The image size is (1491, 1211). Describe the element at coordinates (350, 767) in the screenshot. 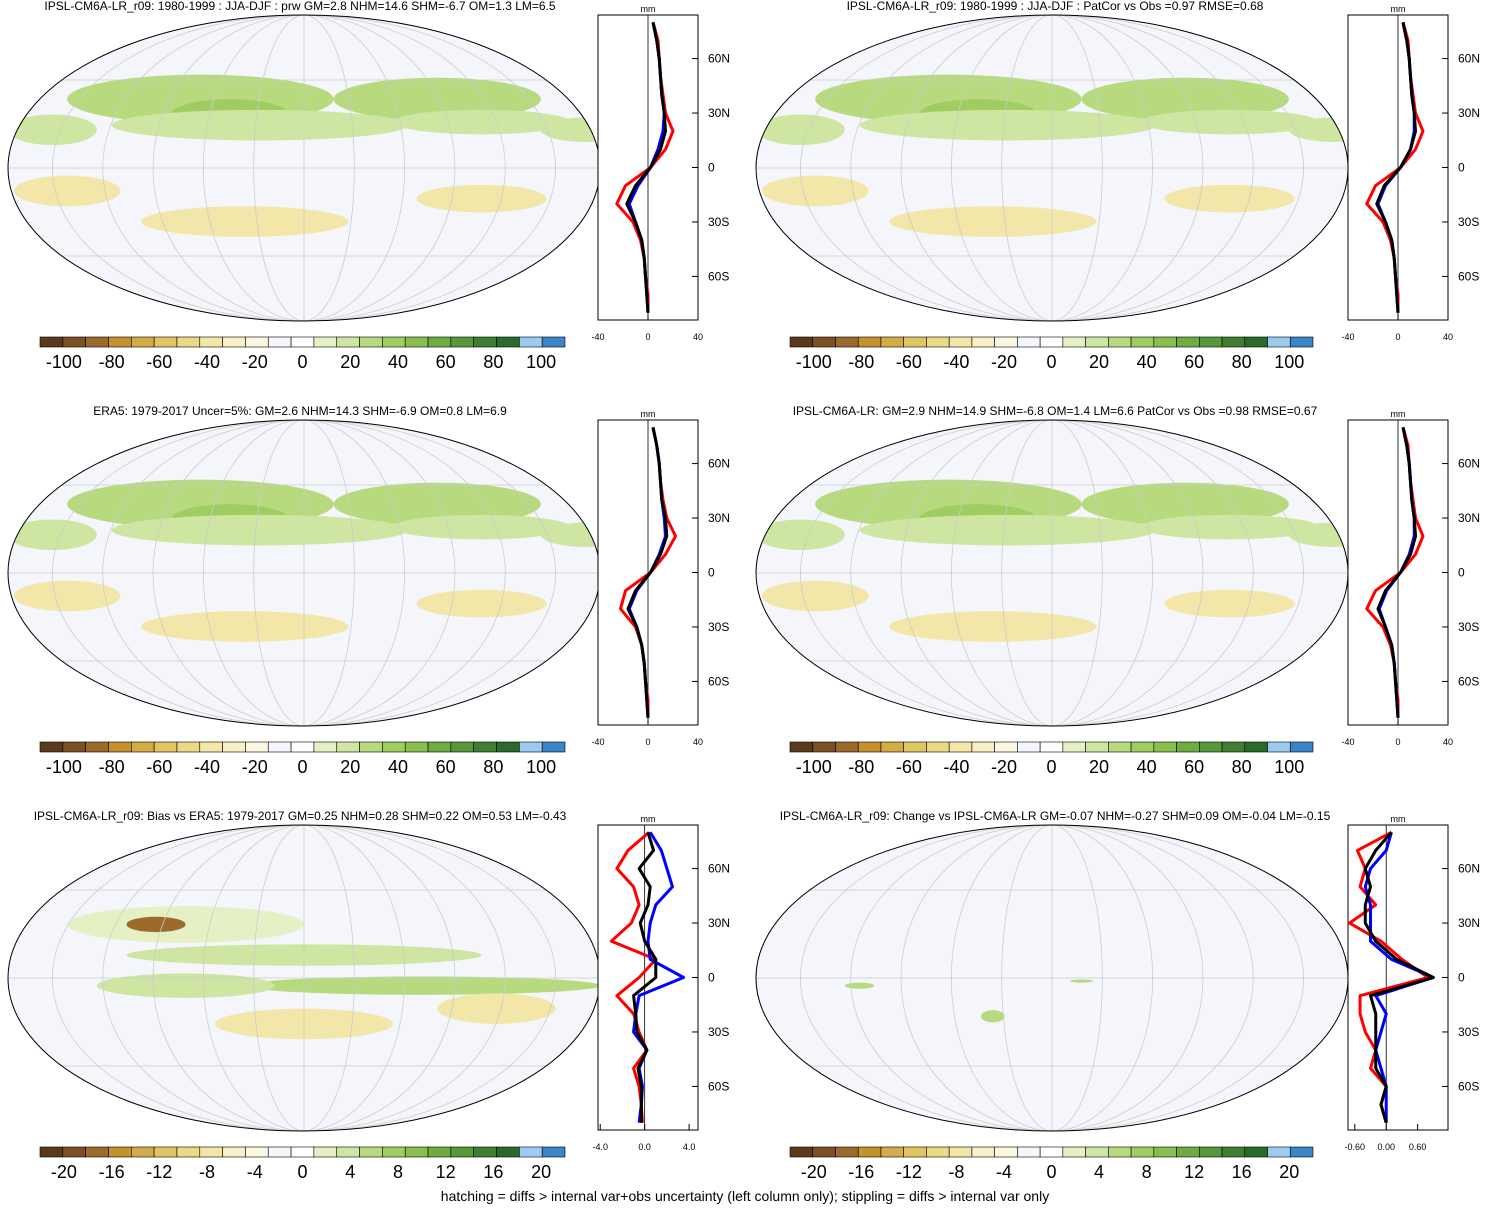

I see `colorbar-label: 20` at that location.